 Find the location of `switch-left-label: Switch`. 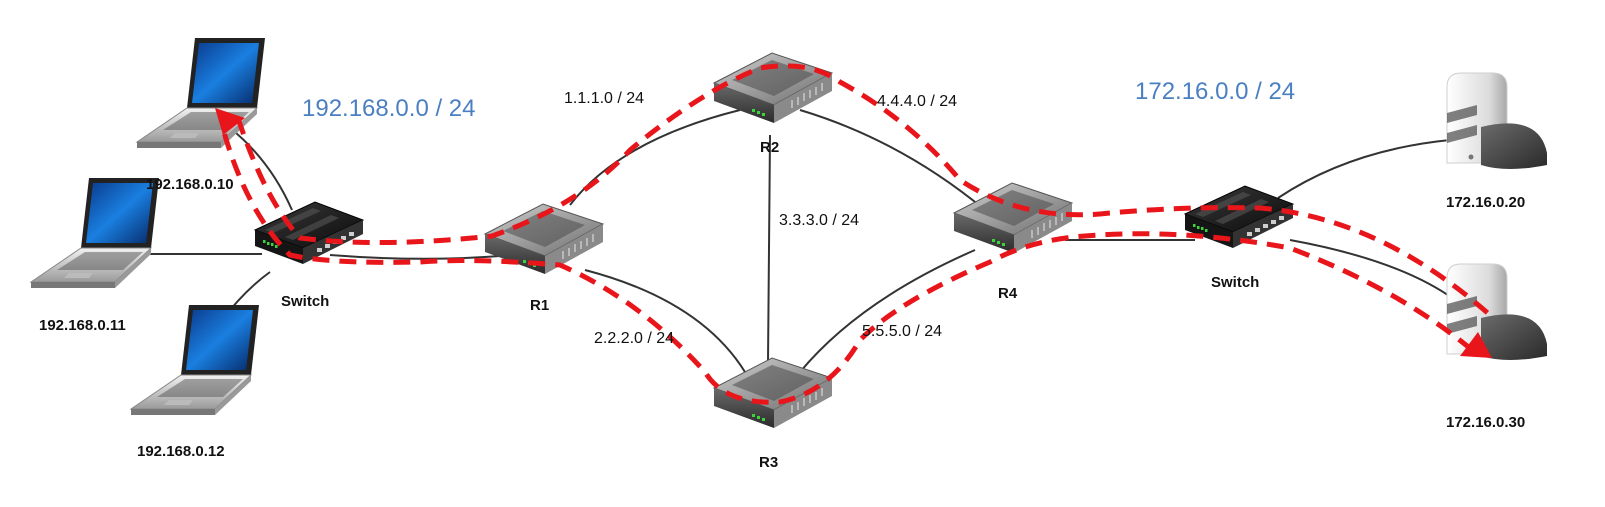

switch-left-label: Switch is located at coordinates (305, 301).